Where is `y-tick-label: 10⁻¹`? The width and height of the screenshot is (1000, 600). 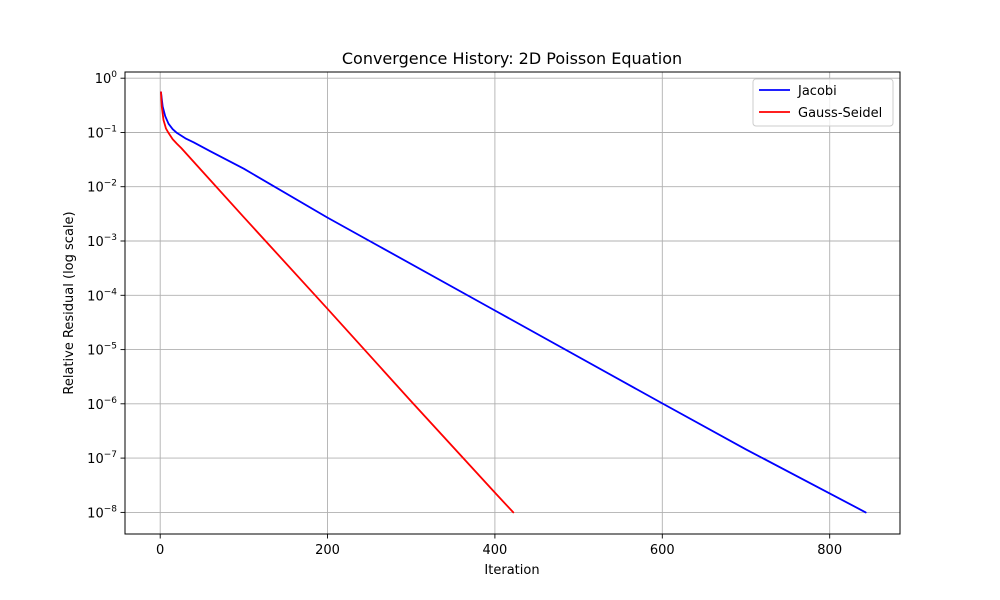 y-tick-label: 10⁻¹ is located at coordinates (102, 133).